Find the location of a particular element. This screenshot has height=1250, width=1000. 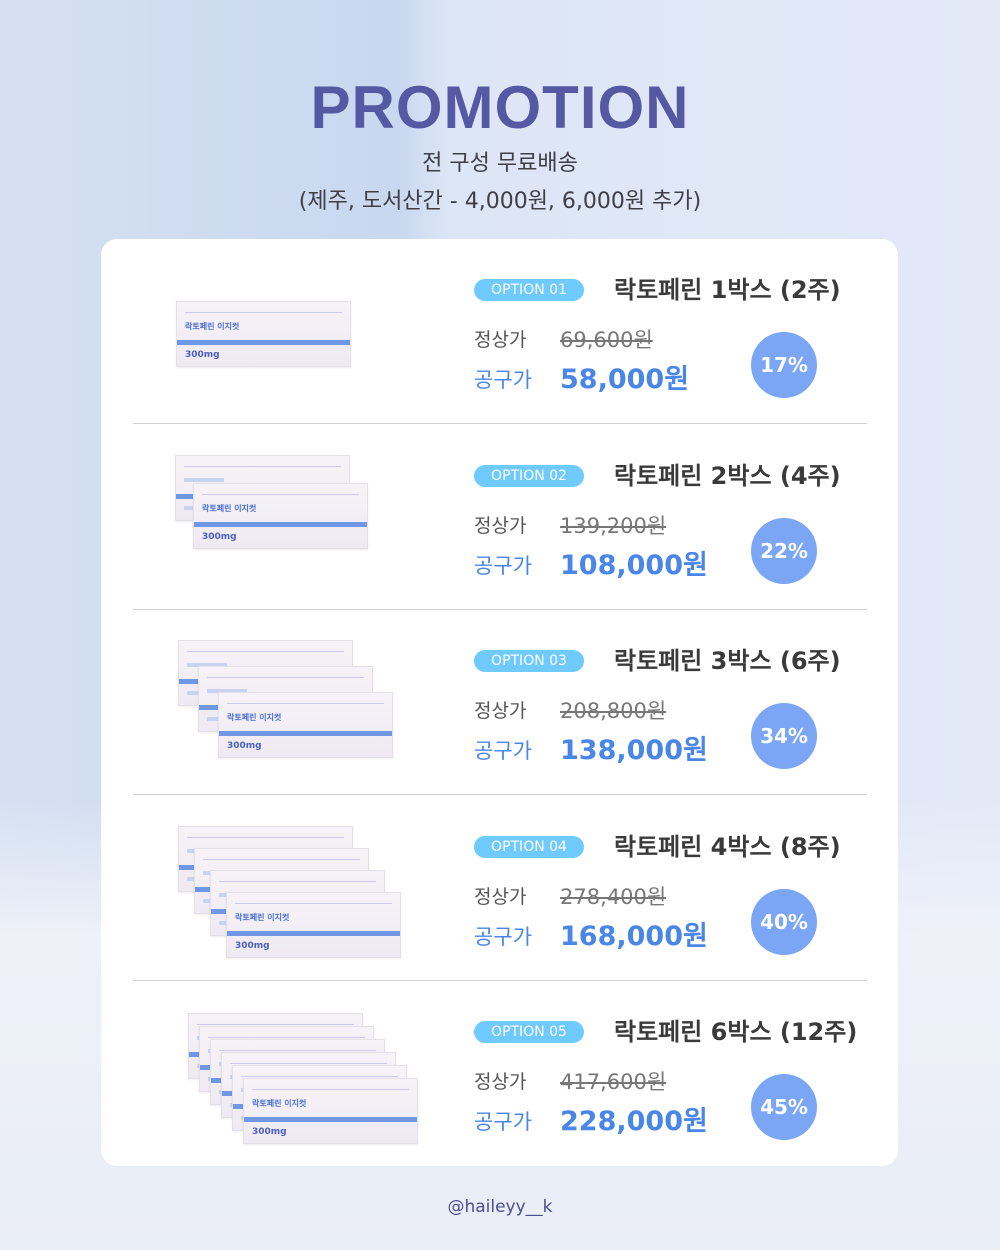

regular-price: 139,200원 is located at coordinates (613, 525).